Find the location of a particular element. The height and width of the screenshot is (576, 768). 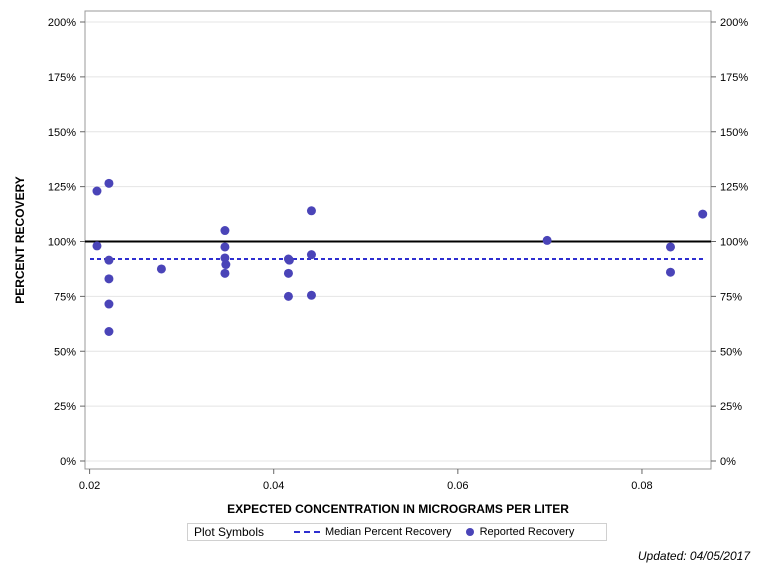

y-tick-label-right: 50% is located at coordinates (731, 352).